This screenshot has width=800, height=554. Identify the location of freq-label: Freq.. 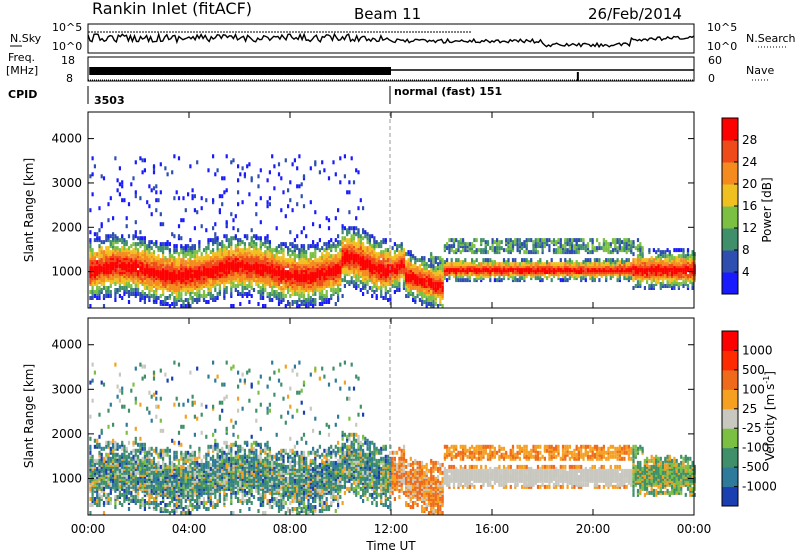
(21, 57).